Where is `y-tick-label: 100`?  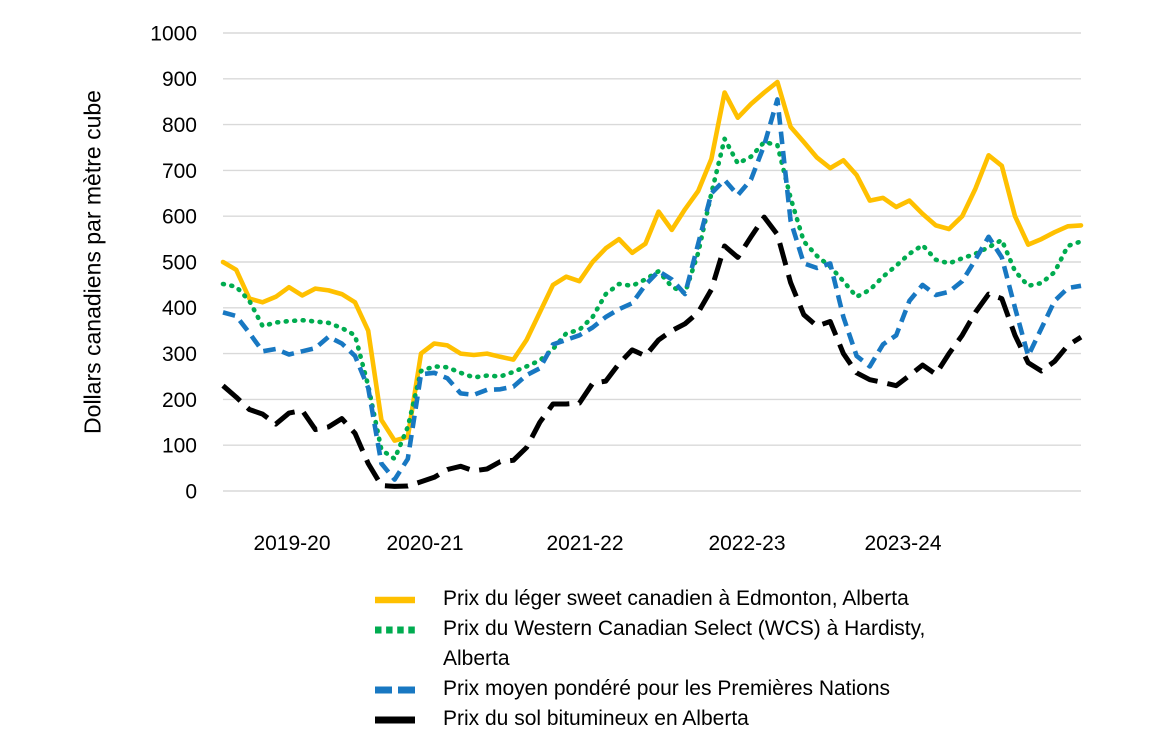 y-tick-label: 100 is located at coordinates (179, 446).